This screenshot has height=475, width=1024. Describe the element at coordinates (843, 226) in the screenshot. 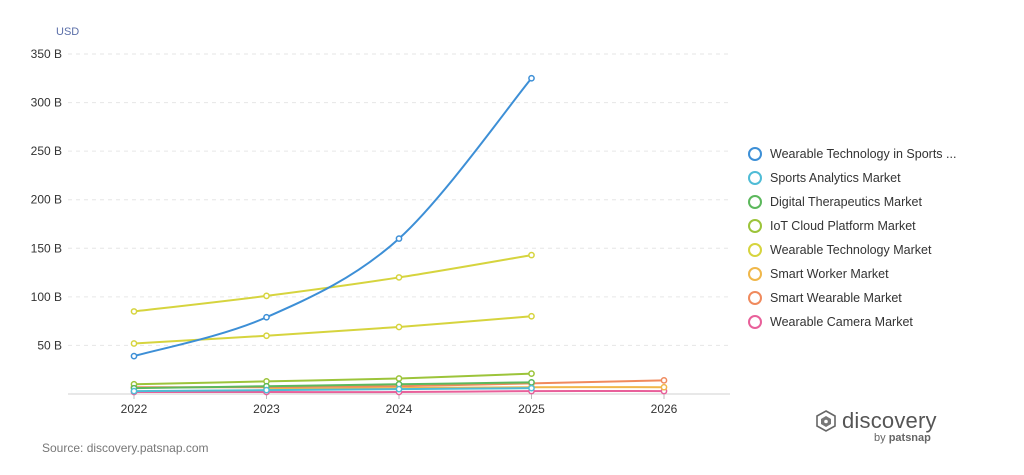

I see `legend-label: IoT Cloud Platform Market` at that location.